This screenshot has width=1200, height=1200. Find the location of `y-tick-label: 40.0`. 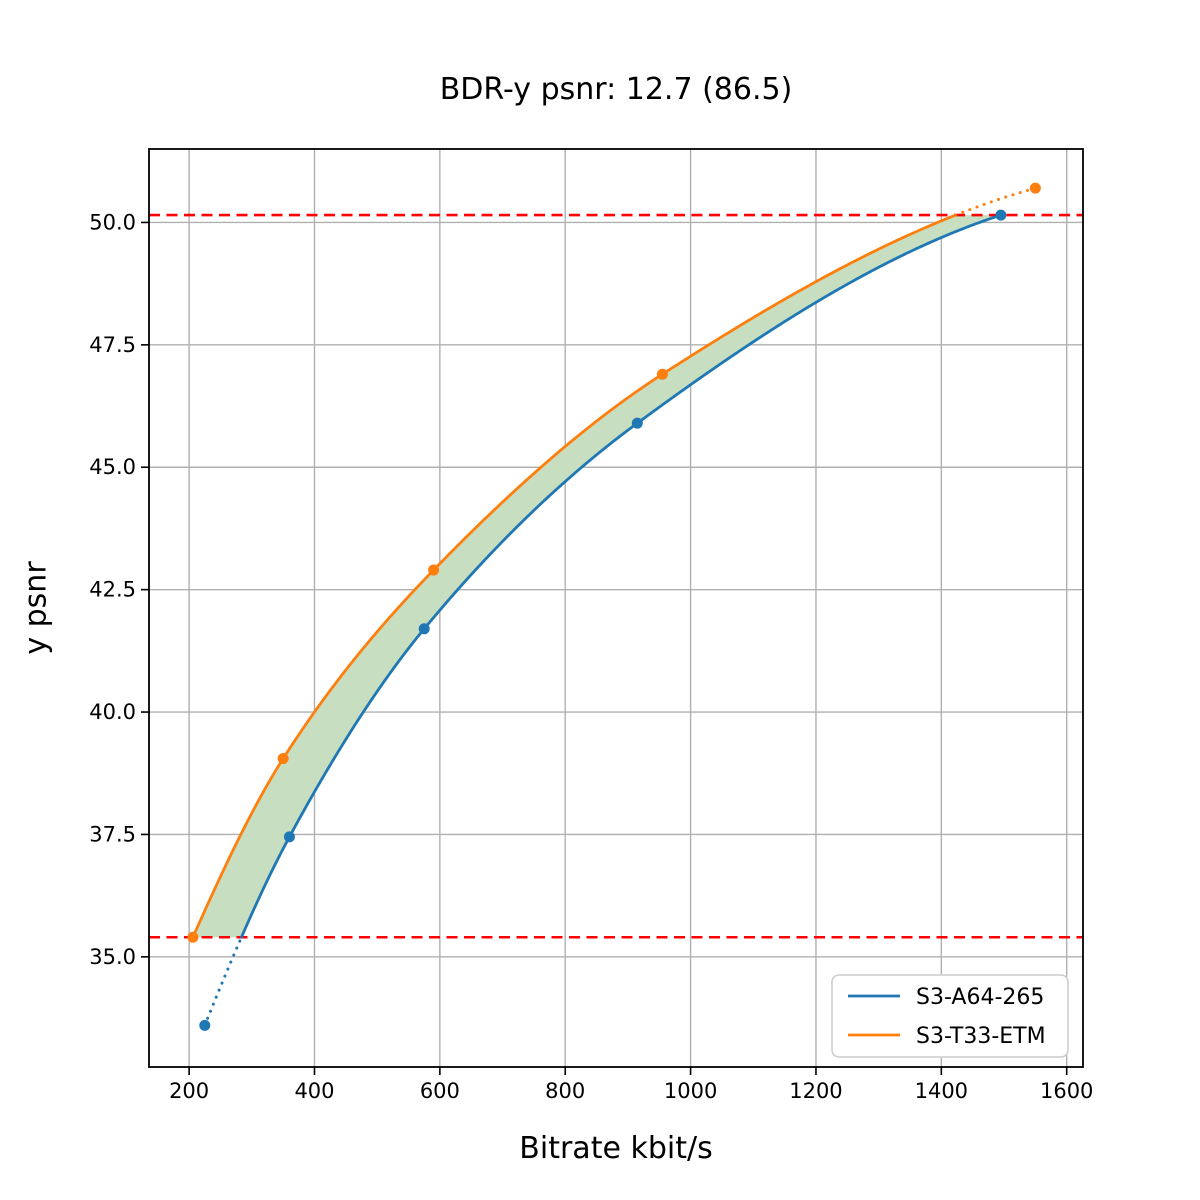

y-tick-label: 40.0 is located at coordinates (112, 712).